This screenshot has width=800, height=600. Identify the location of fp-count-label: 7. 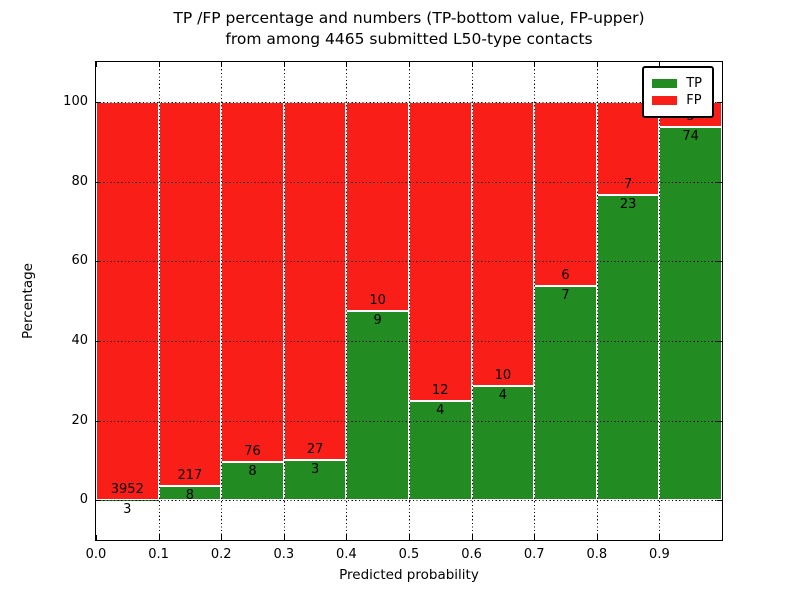
(628, 184).